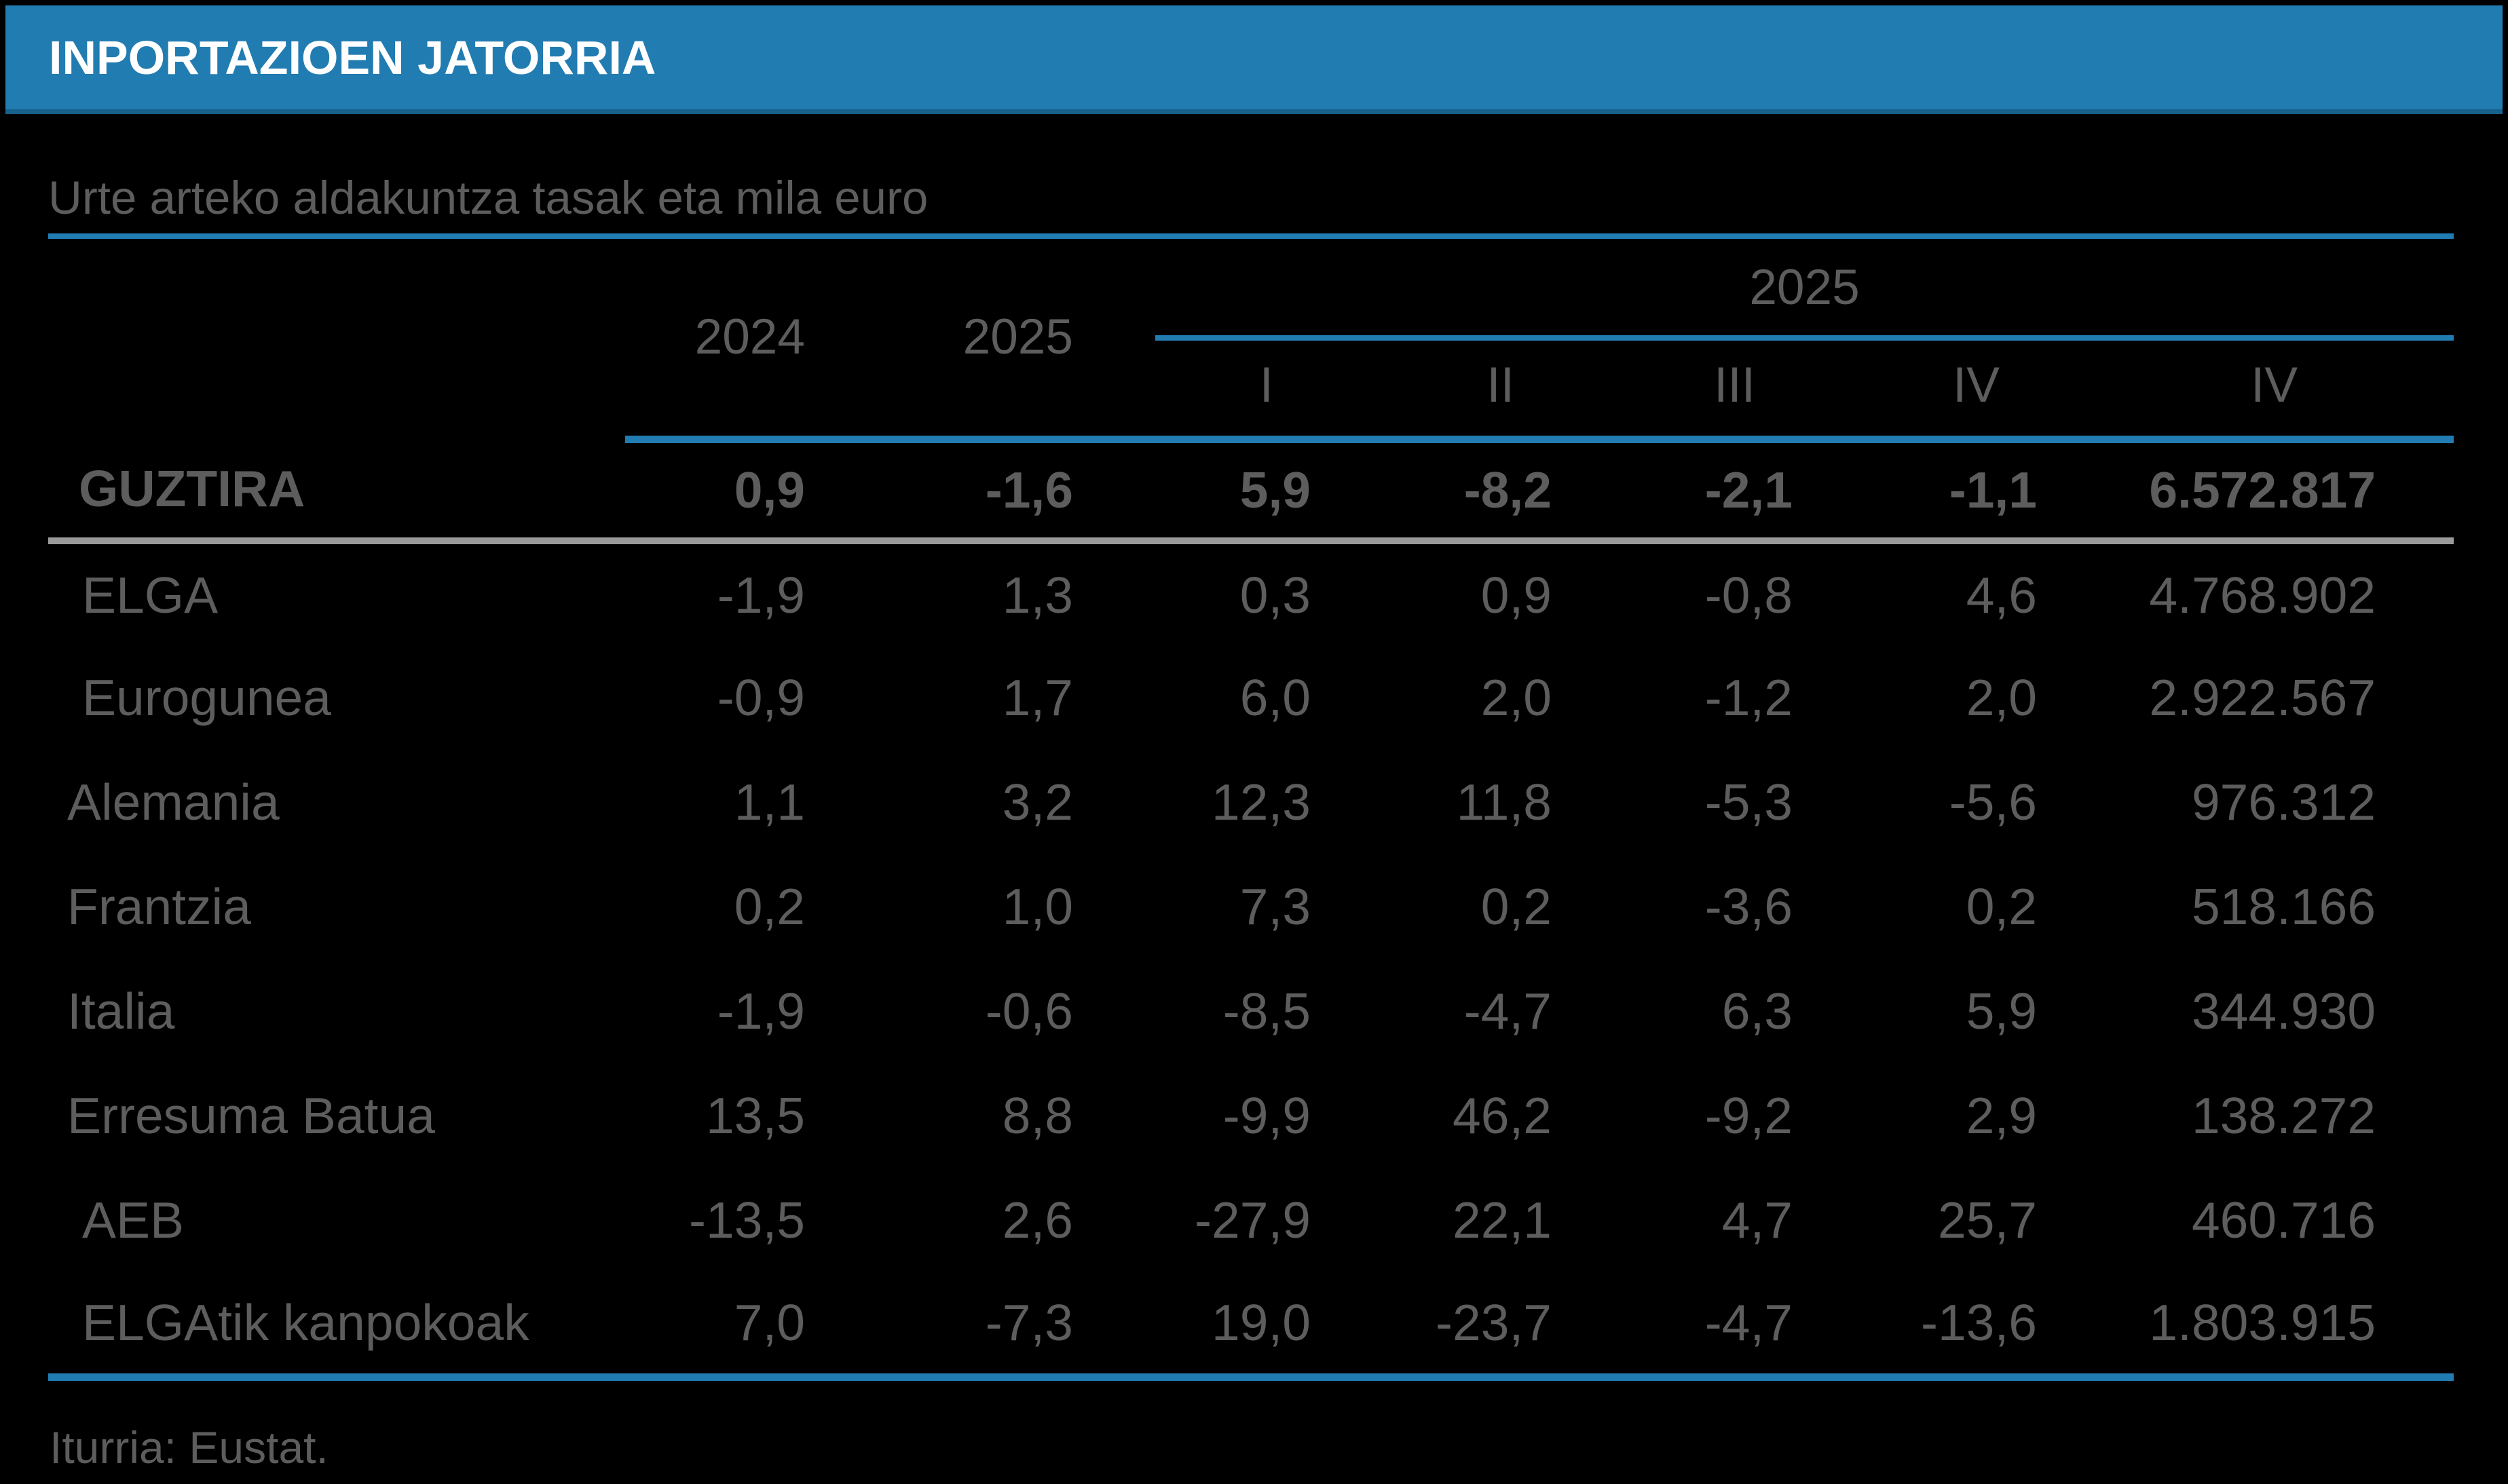  Describe the element at coordinates (769, 1323) in the screenshot. I see `cell-value: 7,0` at that location.